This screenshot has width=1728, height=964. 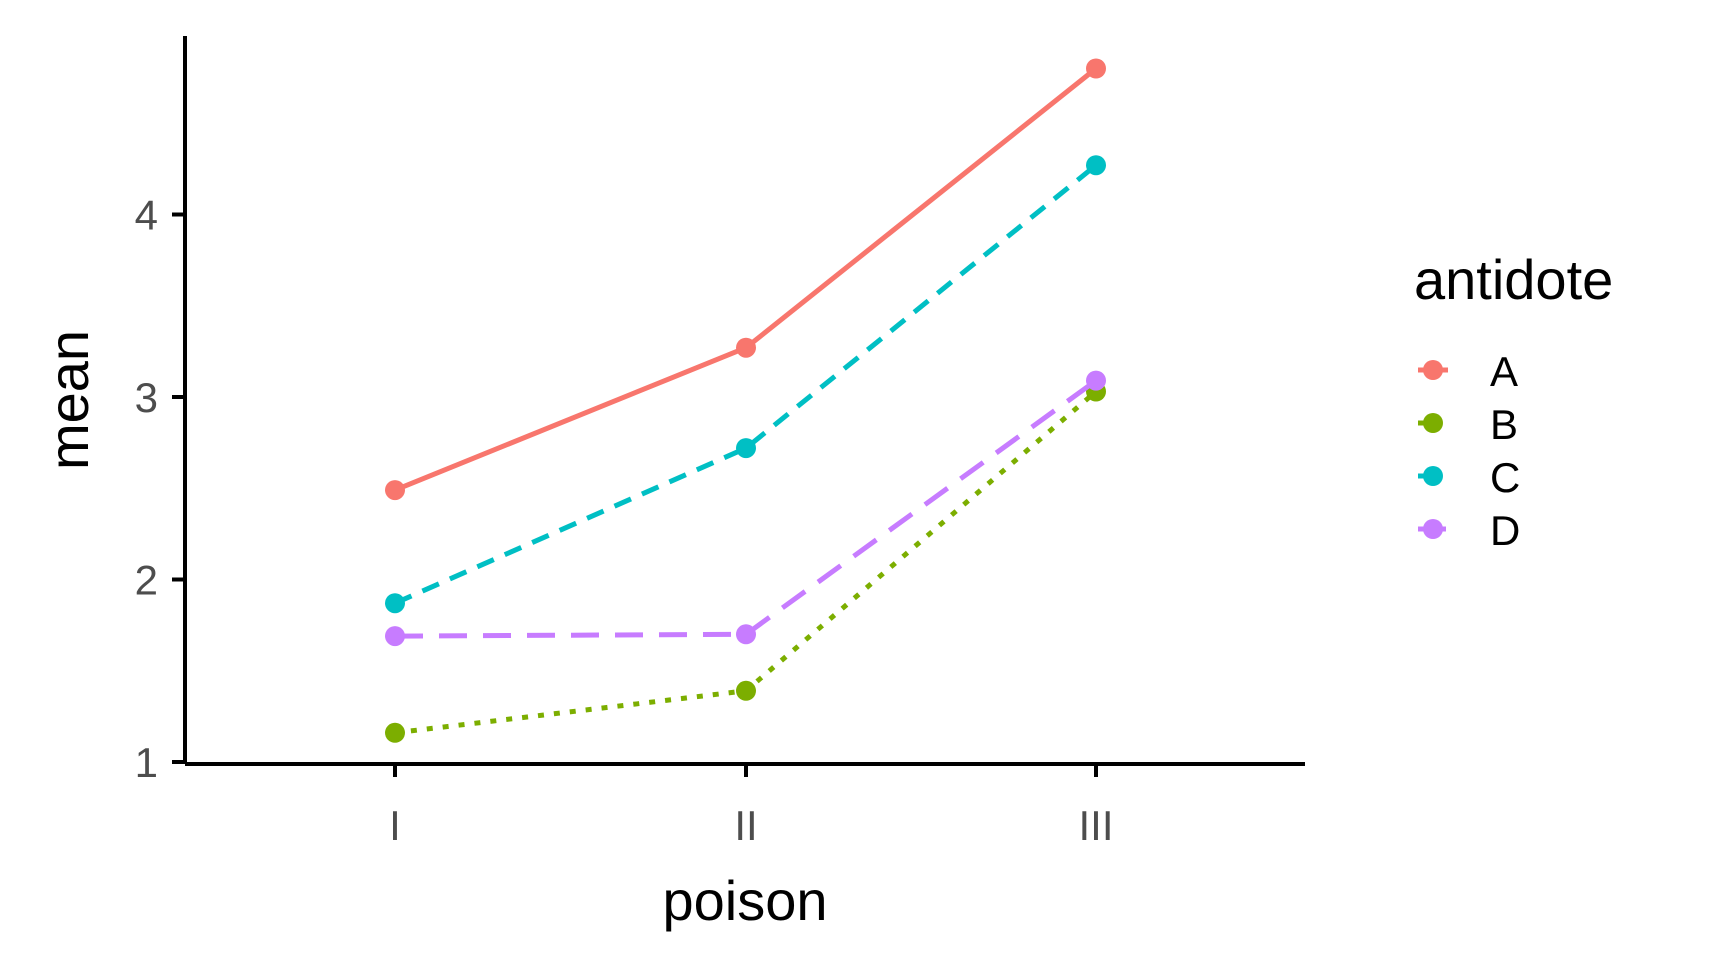 I want to click on series-line-D, so click(x=746, y=508).